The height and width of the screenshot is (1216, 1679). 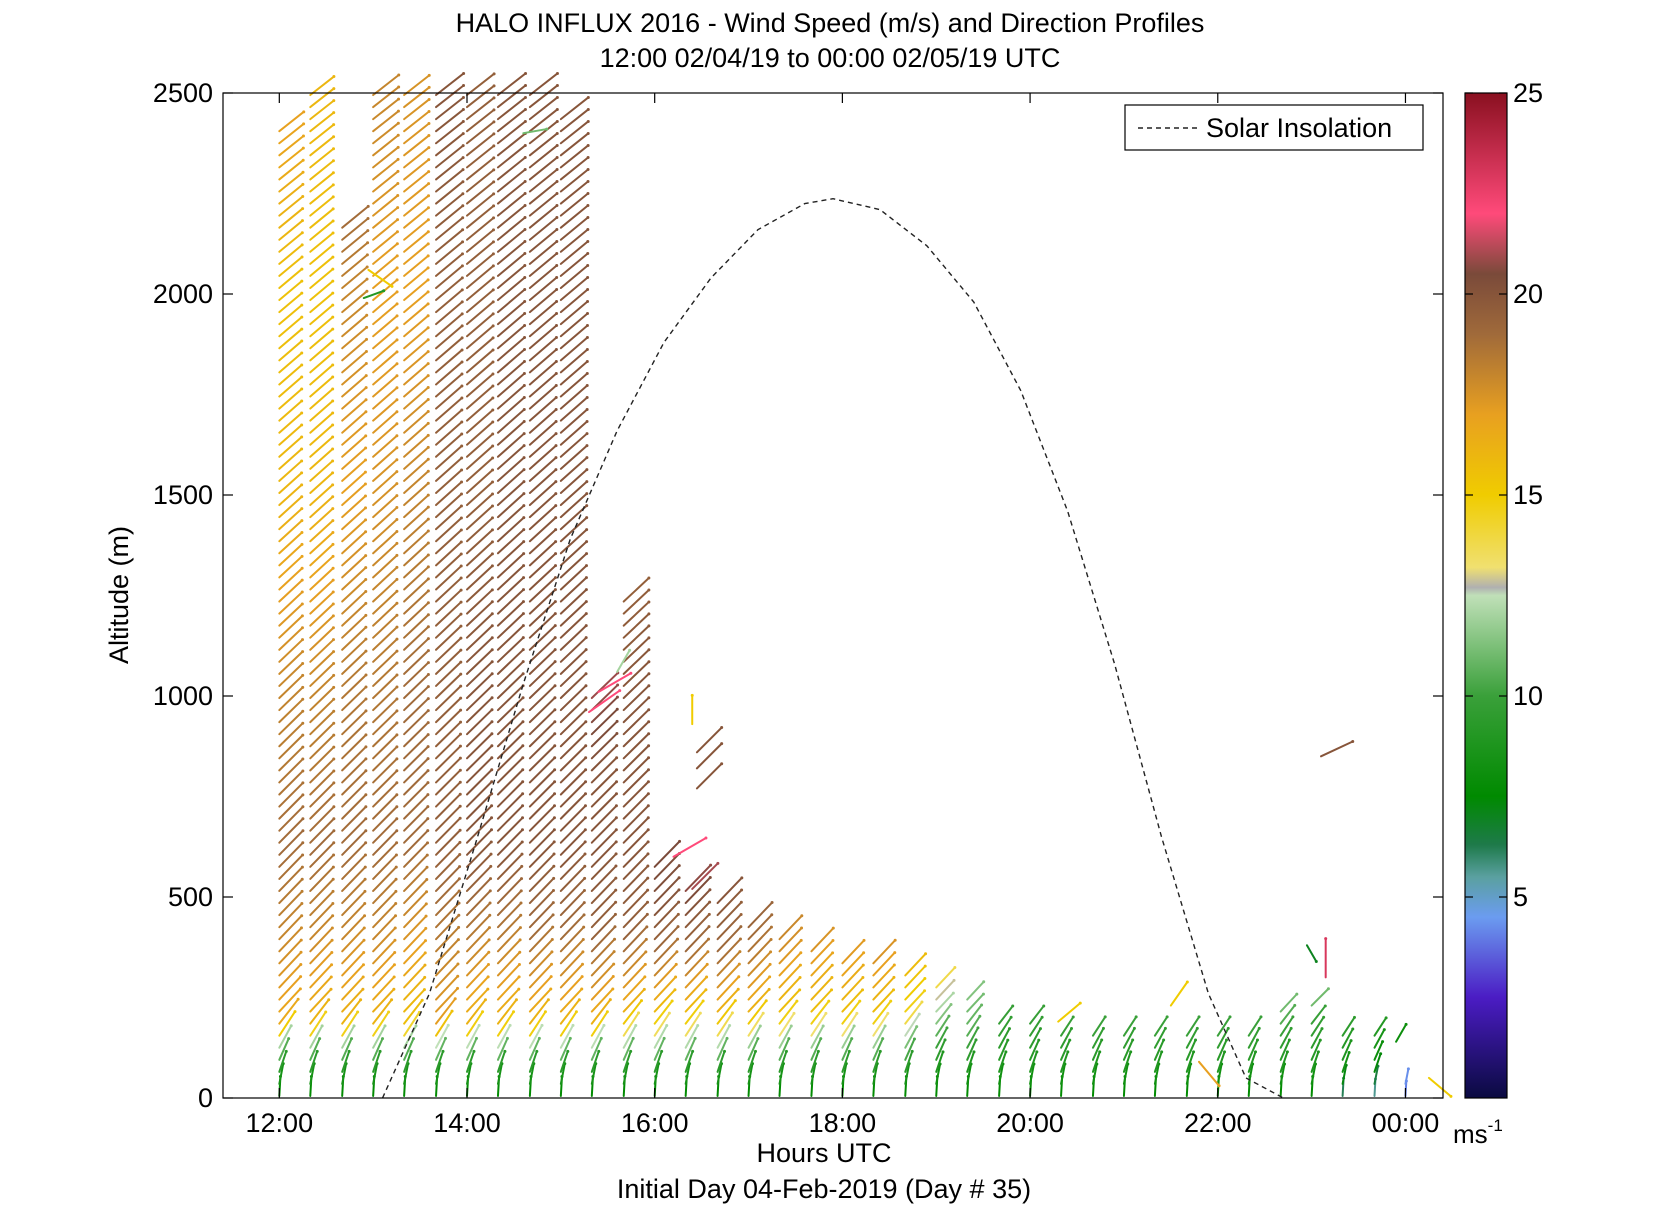 What do you see at coordinates (1528, 495) in the screenshot?
I see `colorbar-tick-label: 15` at bounding box center [1528, 495].